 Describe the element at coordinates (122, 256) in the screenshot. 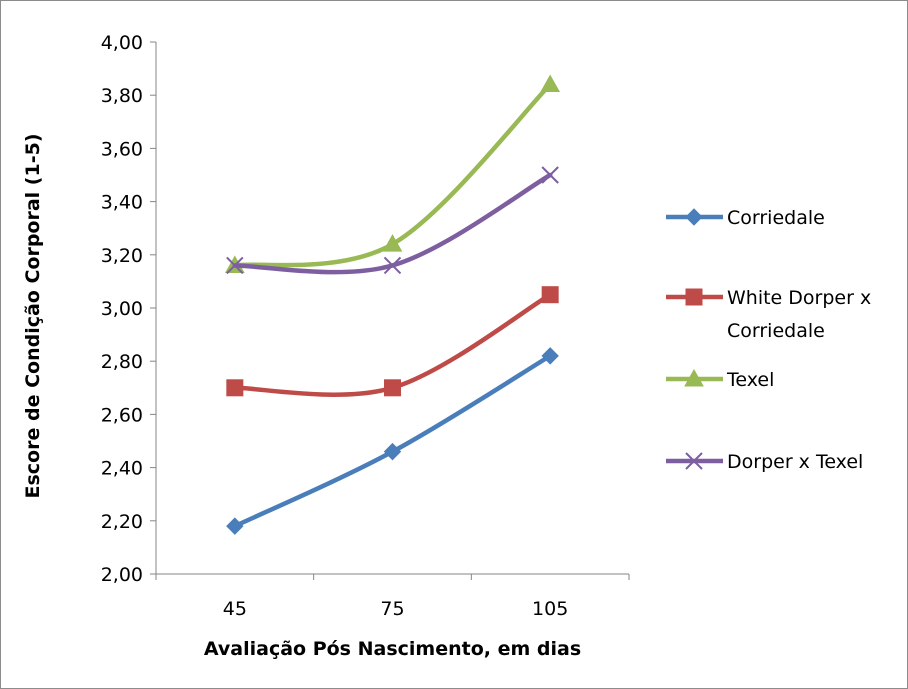

I see `y-tick-label: 3,20` at that location.